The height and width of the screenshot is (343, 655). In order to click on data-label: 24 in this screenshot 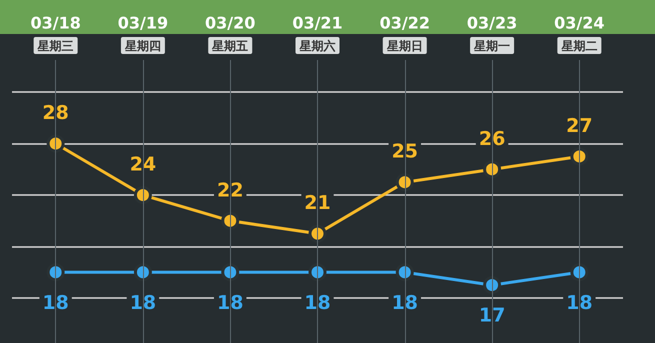, I will do `click(143, 165)`.